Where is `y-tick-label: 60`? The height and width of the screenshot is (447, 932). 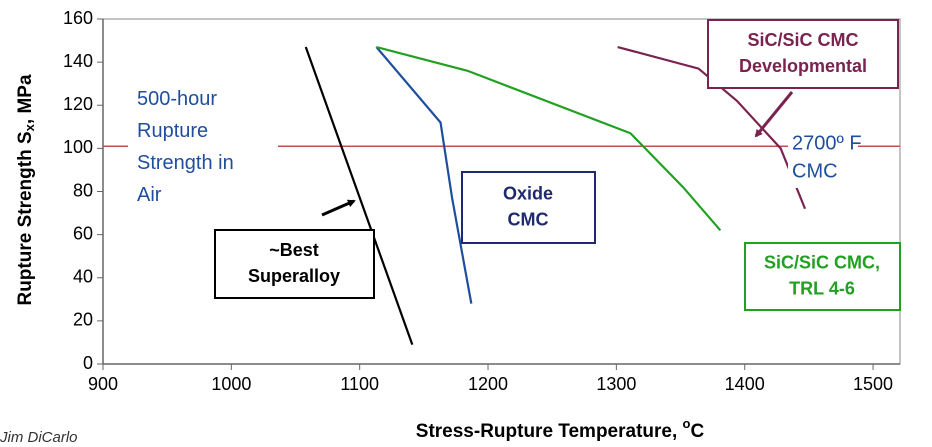
y-tick-label: 60 is located at coordinates (83, 233).